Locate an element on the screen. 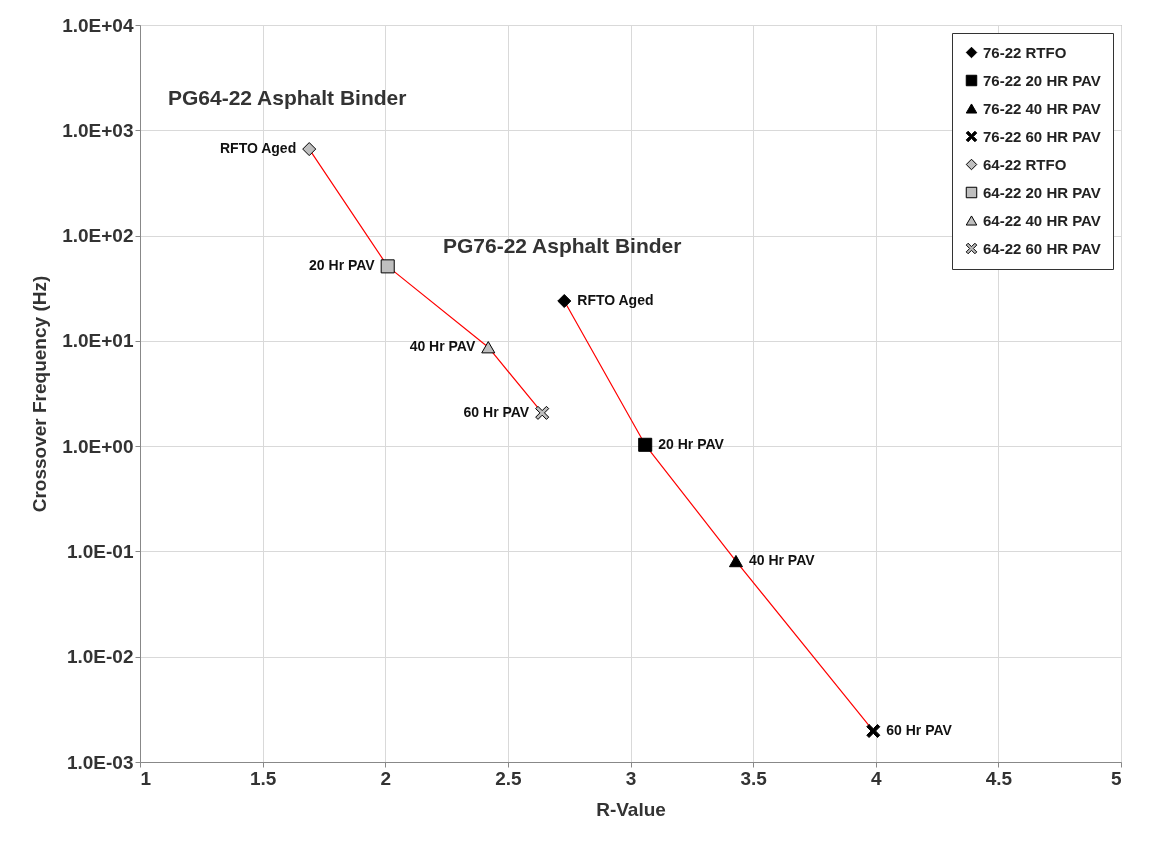 The height and width of the screenshot is (845, 1167). legend-label: 64-22 60 HR PAV is located at coordinates (1042, 248).